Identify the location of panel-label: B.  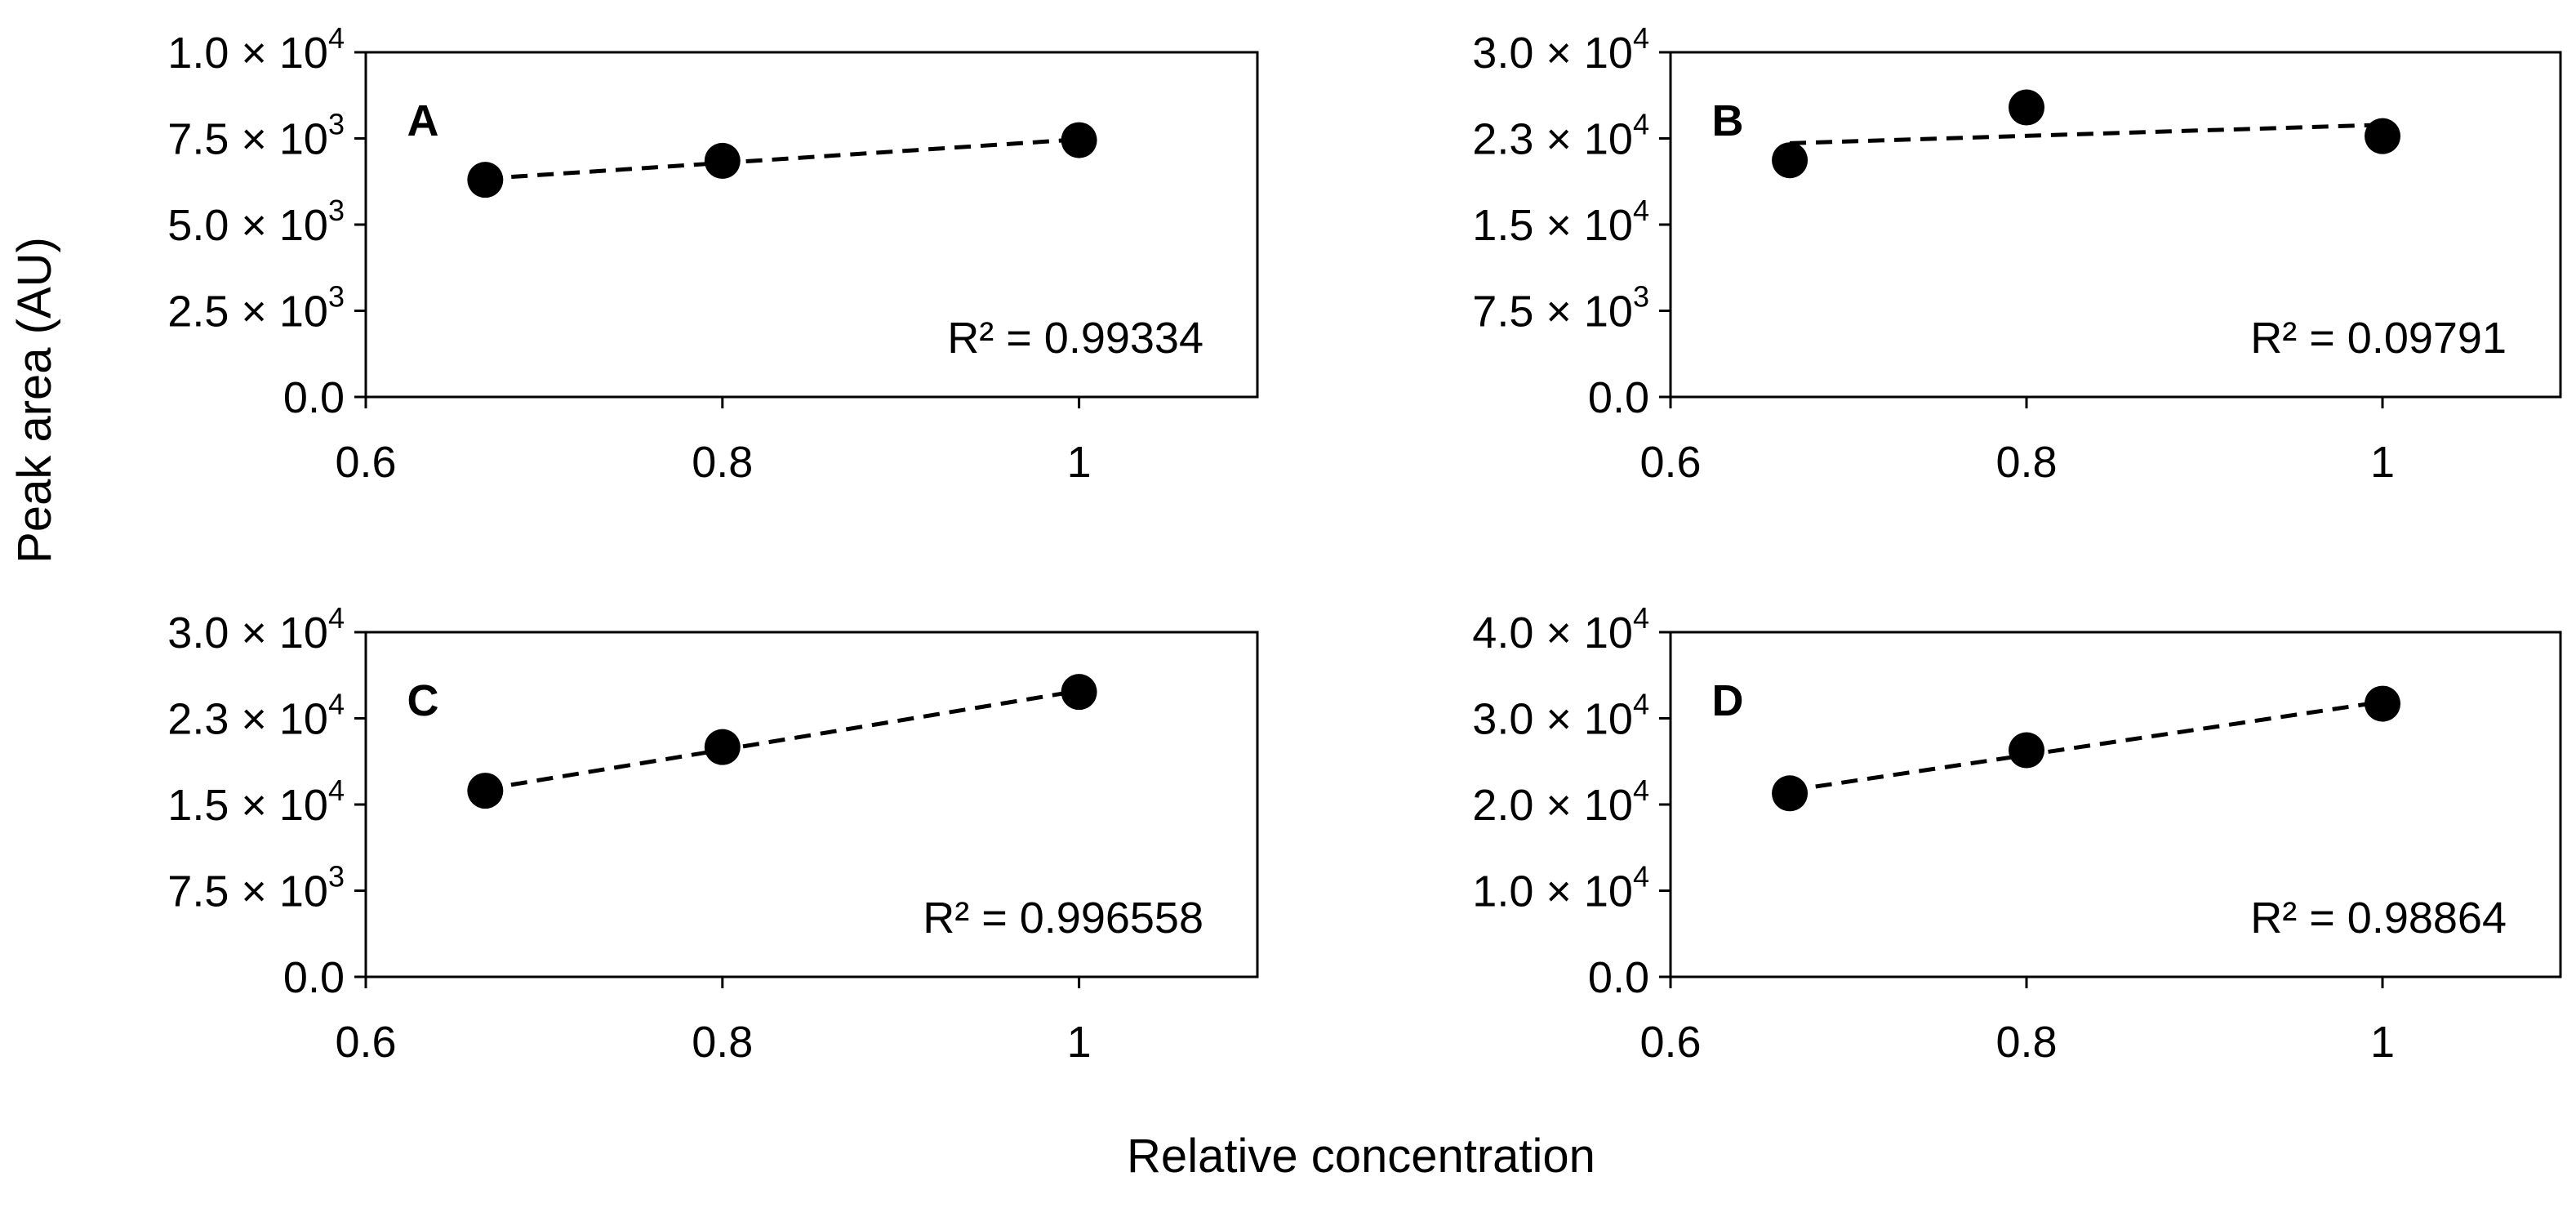
(1728, 121).